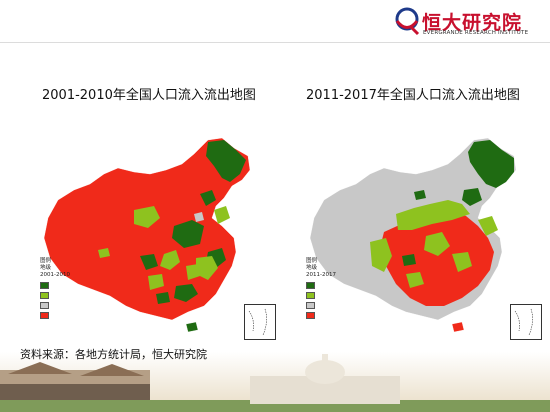  I want to click on legend-heading-2001-2010: 图例 地级 2001-2010, so click(55, 268).